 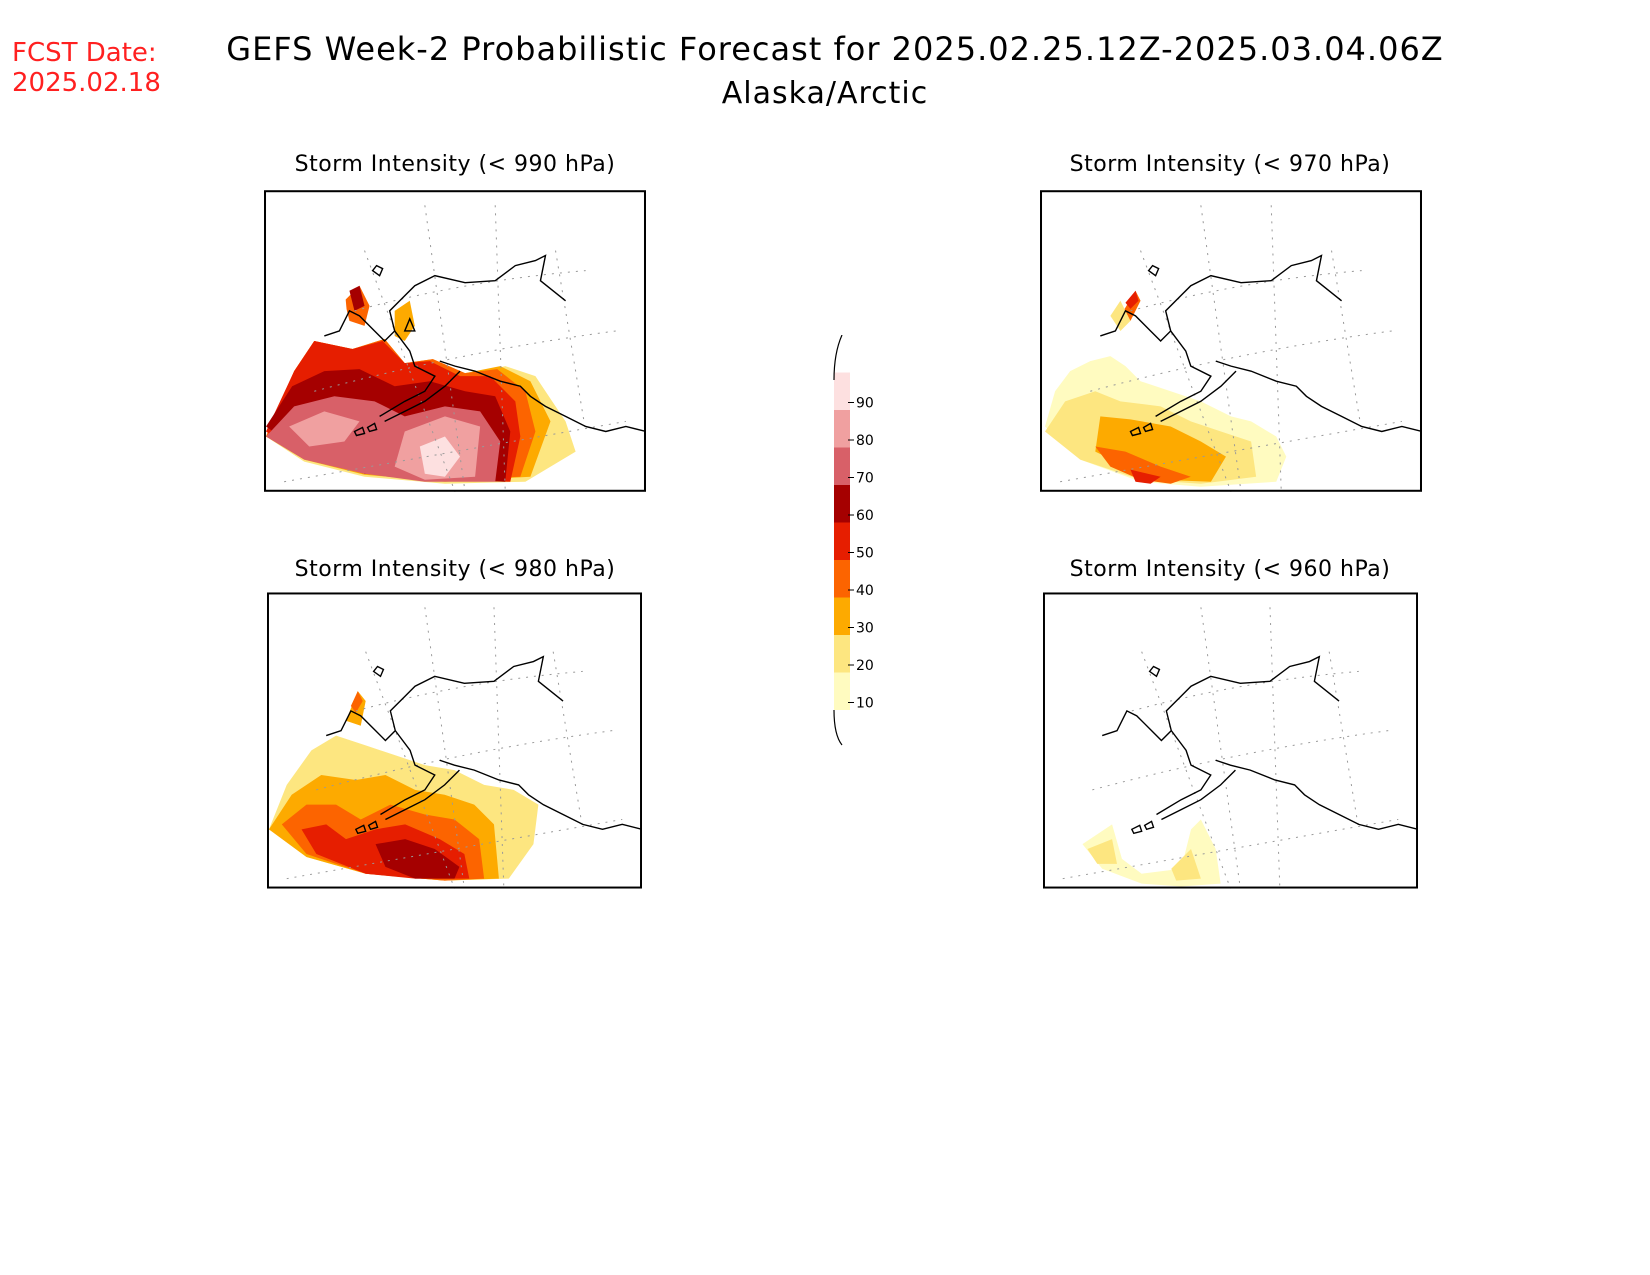 I want to click on colorbar: 10 20 30 40 50 60 70 80 90, so click(x=853, y=540).